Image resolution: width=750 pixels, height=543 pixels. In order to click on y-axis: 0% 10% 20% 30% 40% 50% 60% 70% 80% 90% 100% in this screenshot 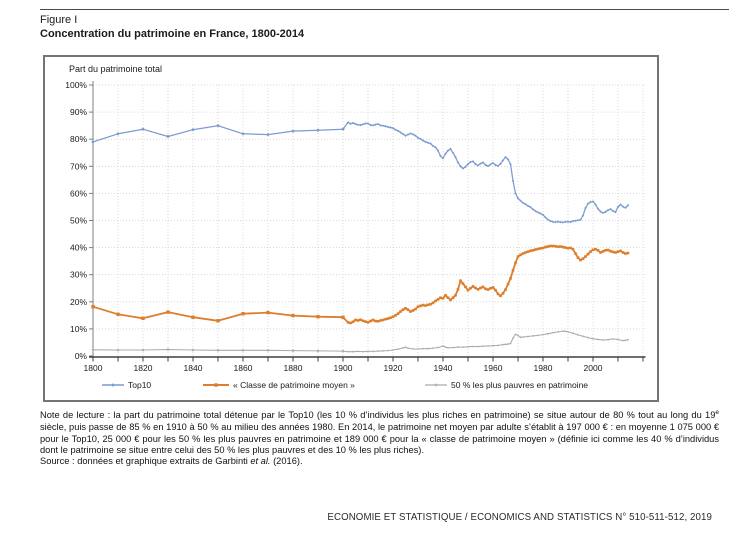, I will do `click(79, 220)`.